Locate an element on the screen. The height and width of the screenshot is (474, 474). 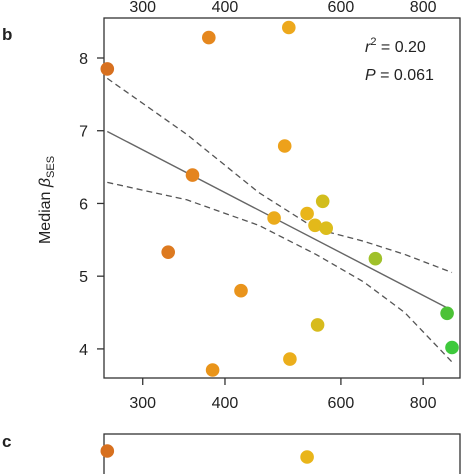
y-axis-title-main: Median is located at coordinates (45, 215).